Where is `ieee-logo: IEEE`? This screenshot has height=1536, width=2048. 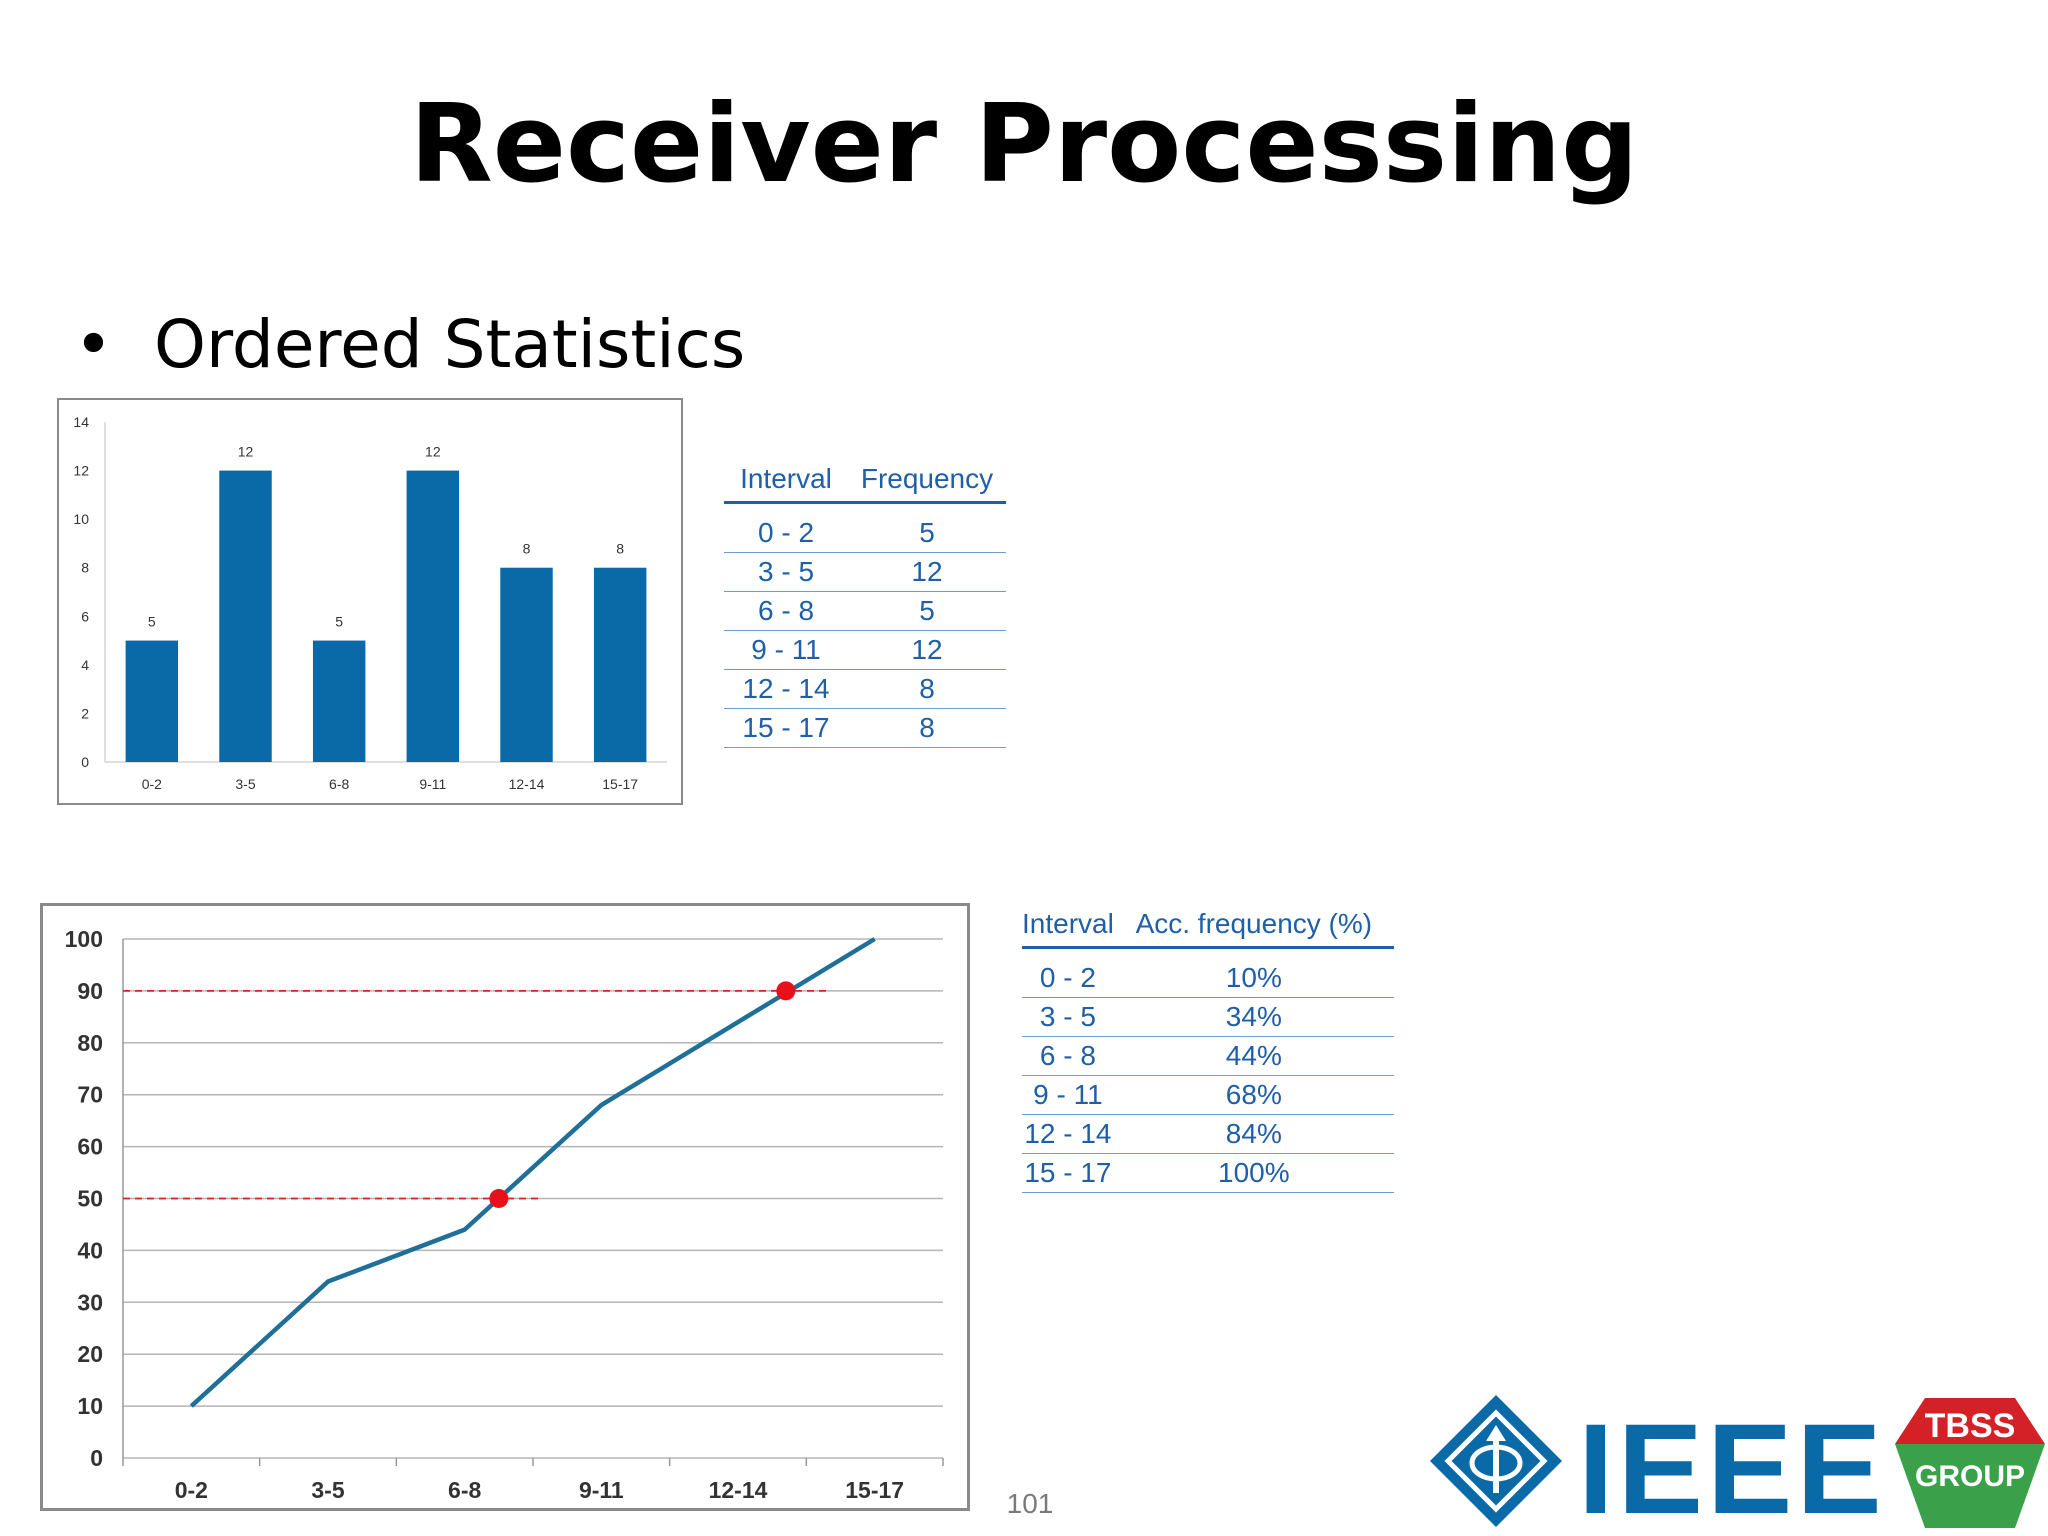 ieee-logo: IEEE is located at coordinates (1658, 1464).